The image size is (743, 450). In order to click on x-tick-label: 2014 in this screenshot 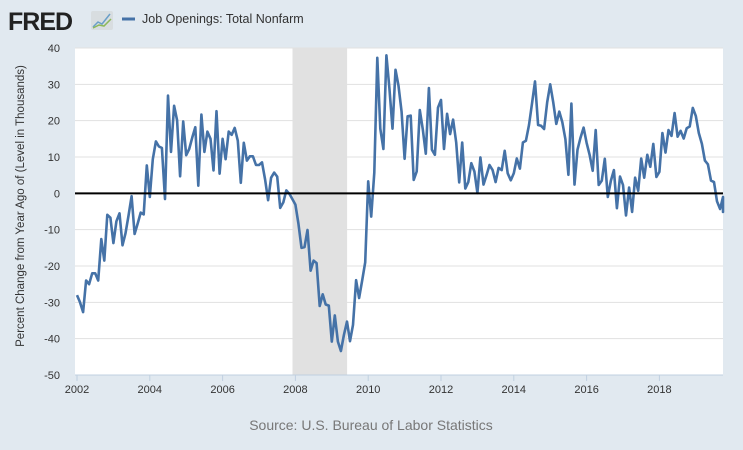, I will do `click(514, 390)`.